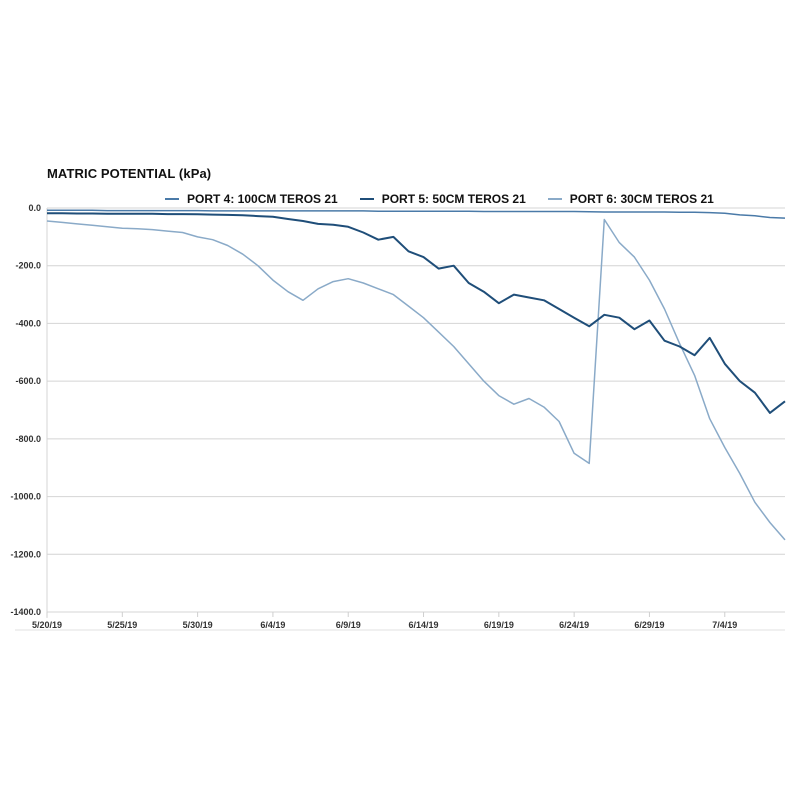 The width and height of the screenshot is (800, 800). Describe the element at coordinates (348, 625) in the screenshot. I see `x-tick-label: 6/9/19` at that location.